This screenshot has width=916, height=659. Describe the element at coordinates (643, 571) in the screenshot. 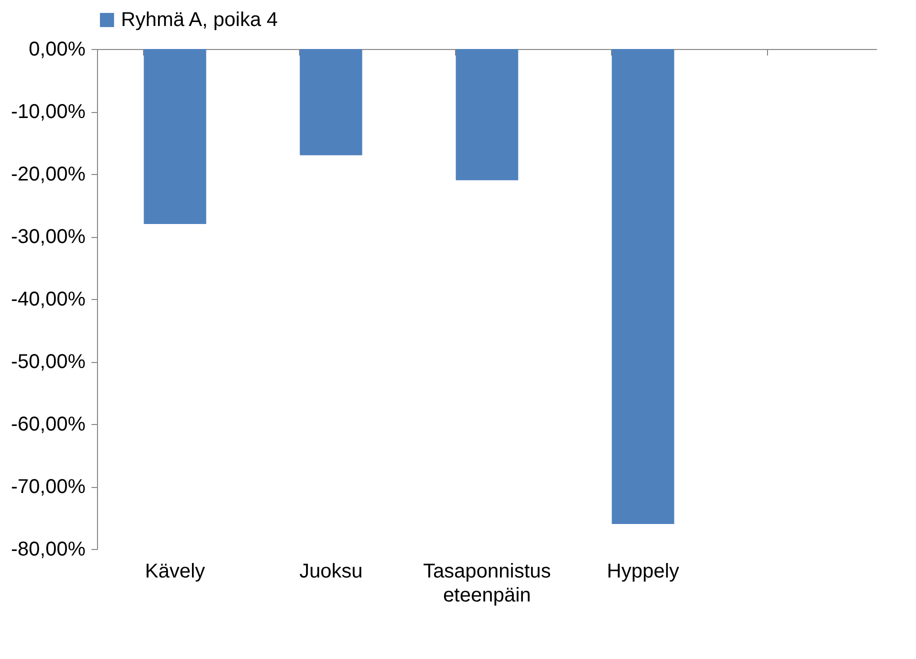

I see `x-tick-label: Hyppely` at that location.